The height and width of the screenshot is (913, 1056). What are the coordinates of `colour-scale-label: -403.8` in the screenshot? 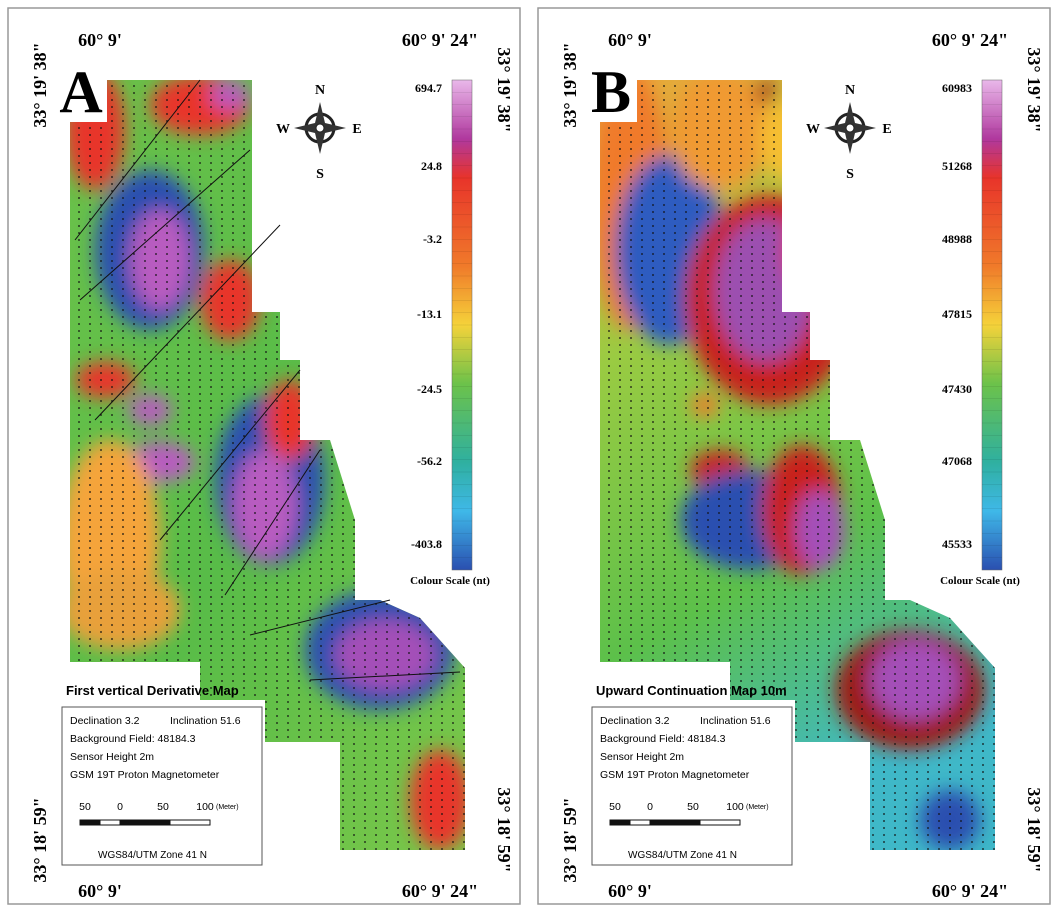 It's located at (426, 544).